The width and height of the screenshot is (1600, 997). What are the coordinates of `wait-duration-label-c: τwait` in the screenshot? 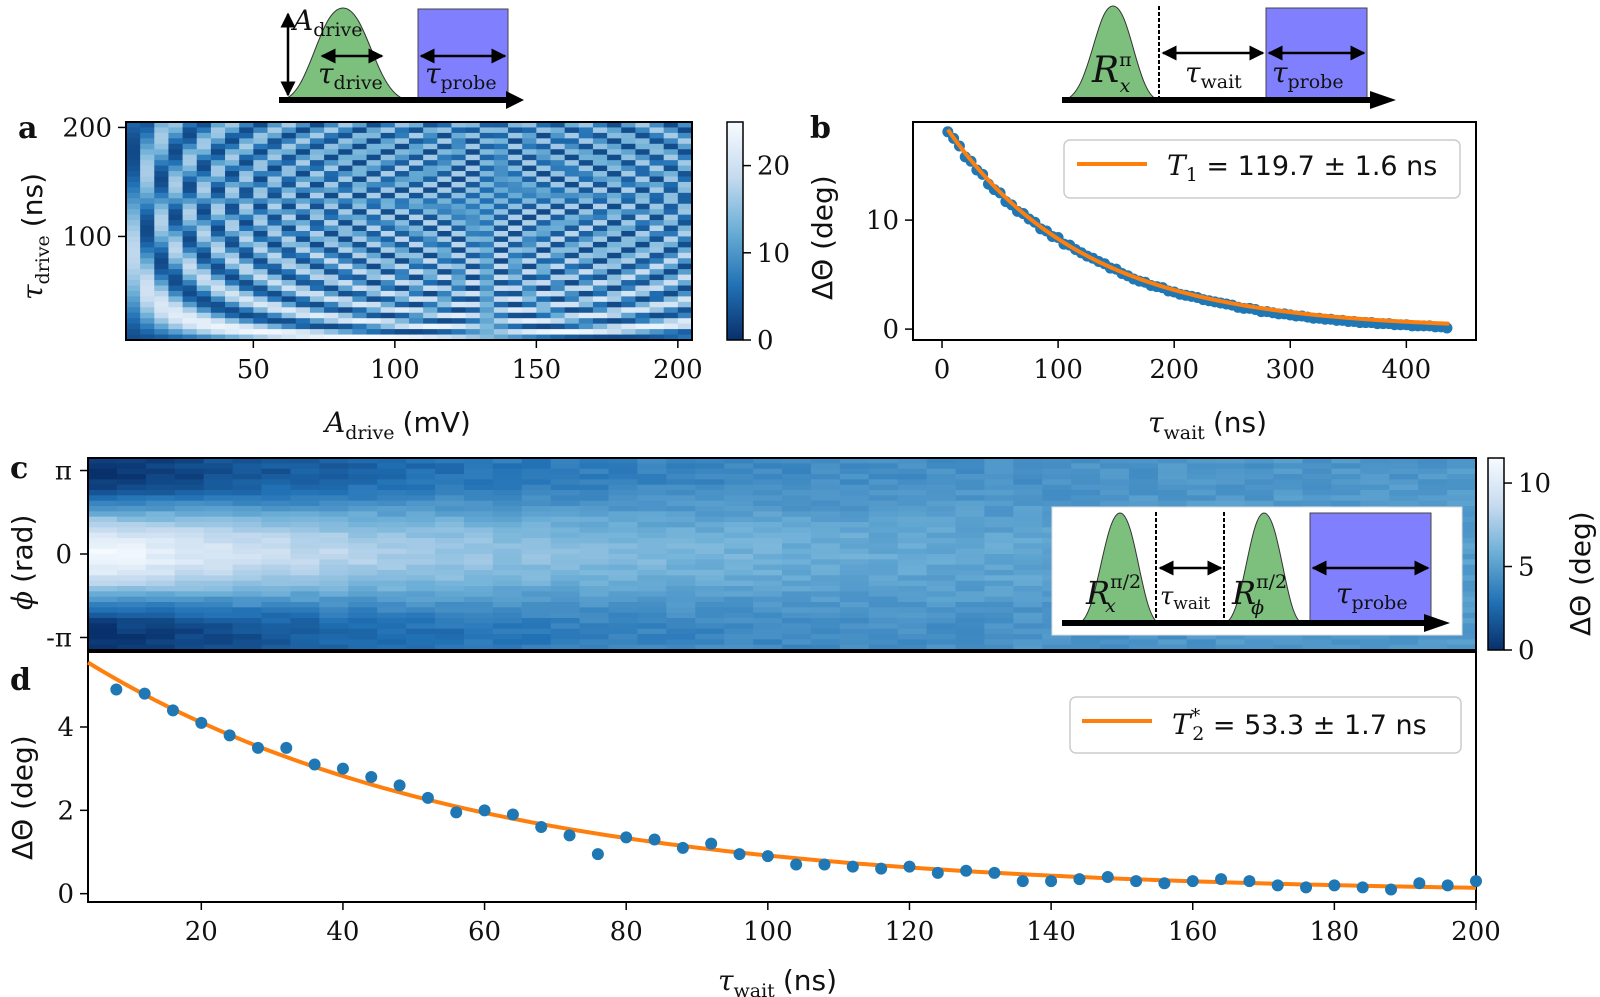 It's located at (1185, 598).